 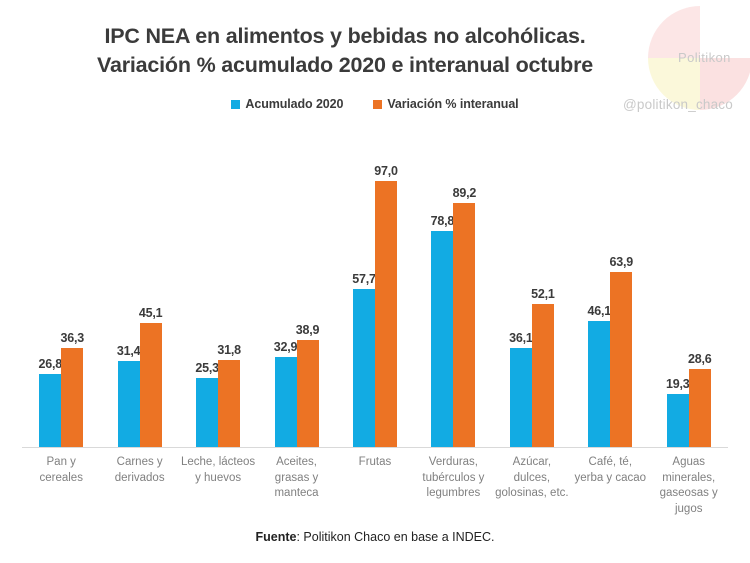 I want to click on bar-value-label: 26,8, so click(x=50, y=363).